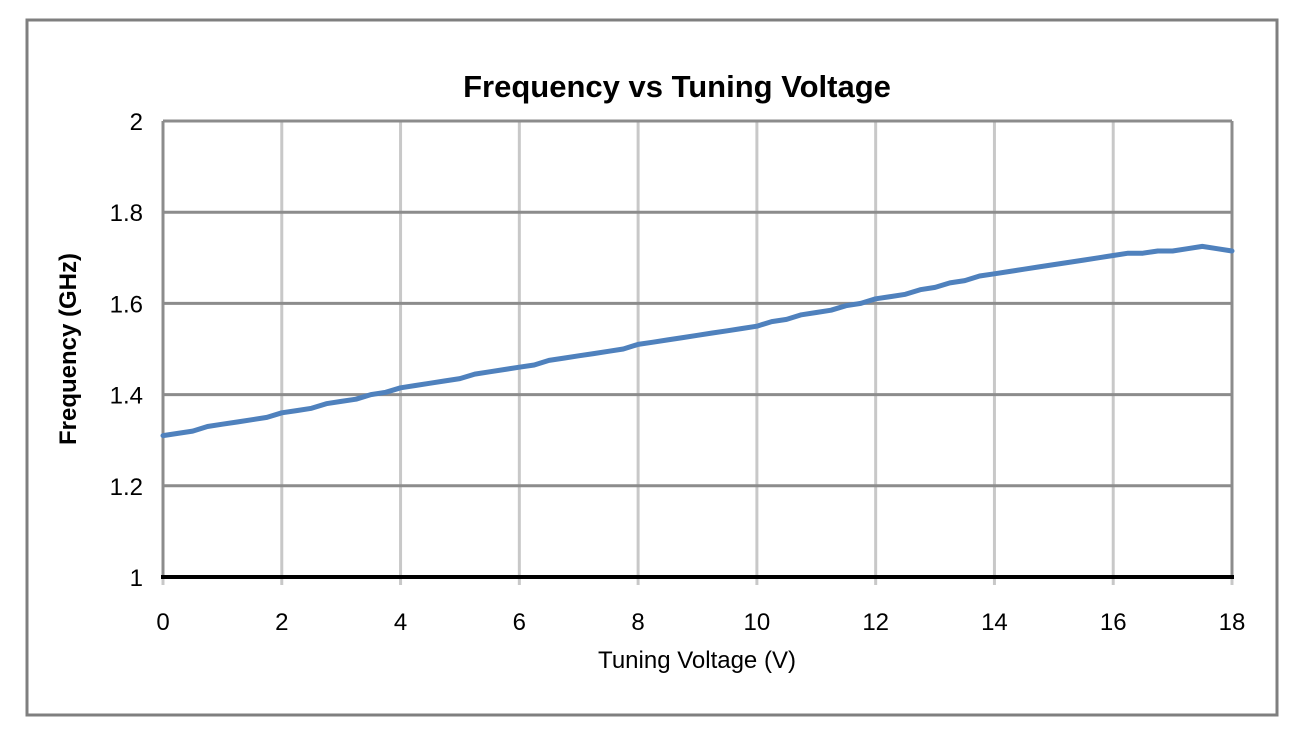 This screenshot has height=735, width=1304. I want to click on x-tick-label: 0, so click(162, 622).